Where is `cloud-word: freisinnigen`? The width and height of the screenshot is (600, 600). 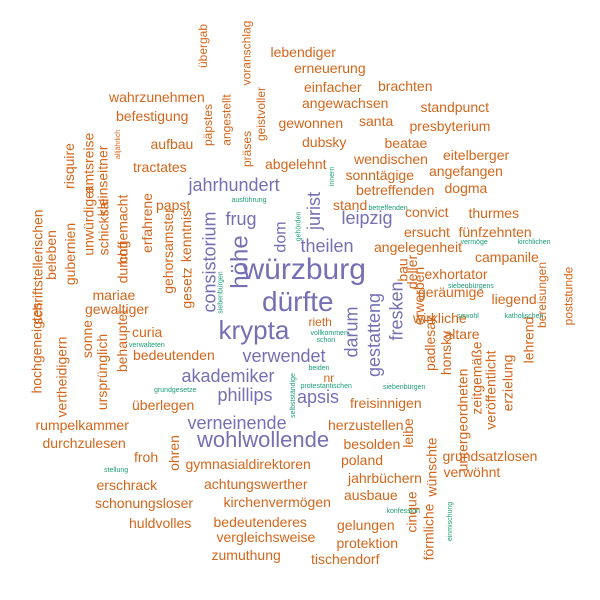
cloud-word: freisinnigen is located at coordinates (386, 403).